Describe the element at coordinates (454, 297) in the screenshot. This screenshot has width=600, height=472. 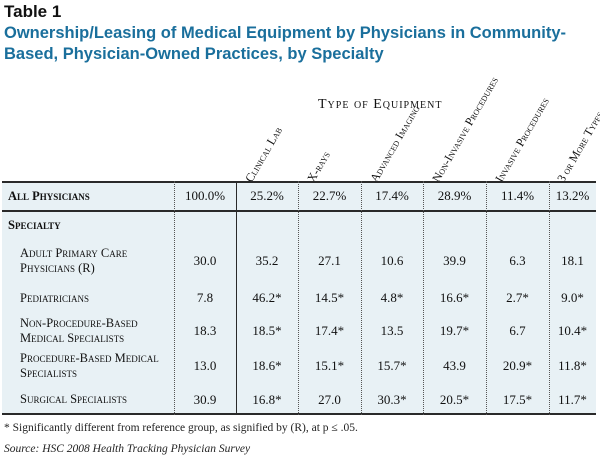
I see `value-cell: 16.6*` at that location.